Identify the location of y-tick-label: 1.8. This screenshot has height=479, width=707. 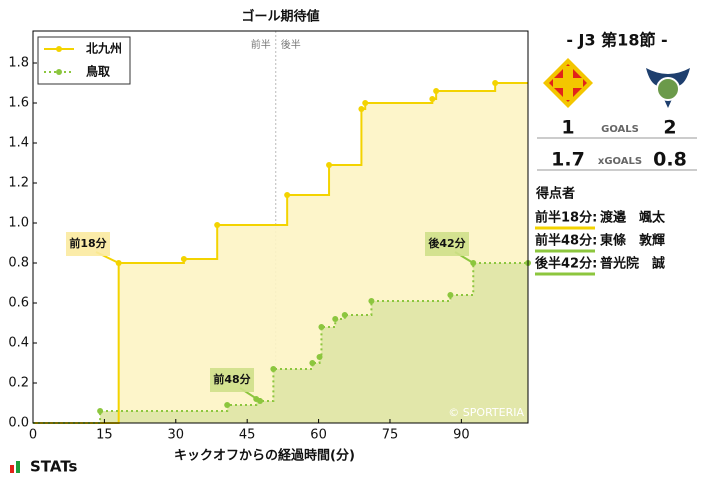
(18, 63).